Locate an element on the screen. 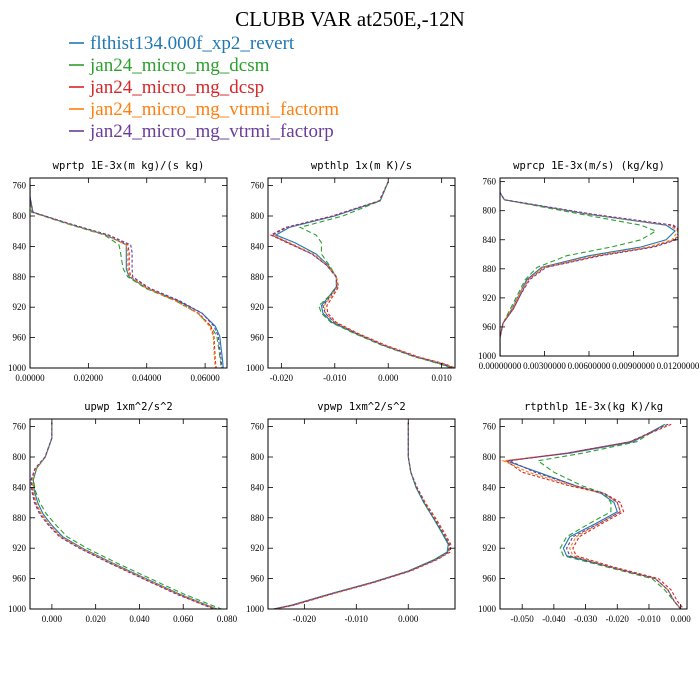 The width and height of the screenshot is (700, 700). x-tick-label: -0.030 is located at coordinates (586, 619).